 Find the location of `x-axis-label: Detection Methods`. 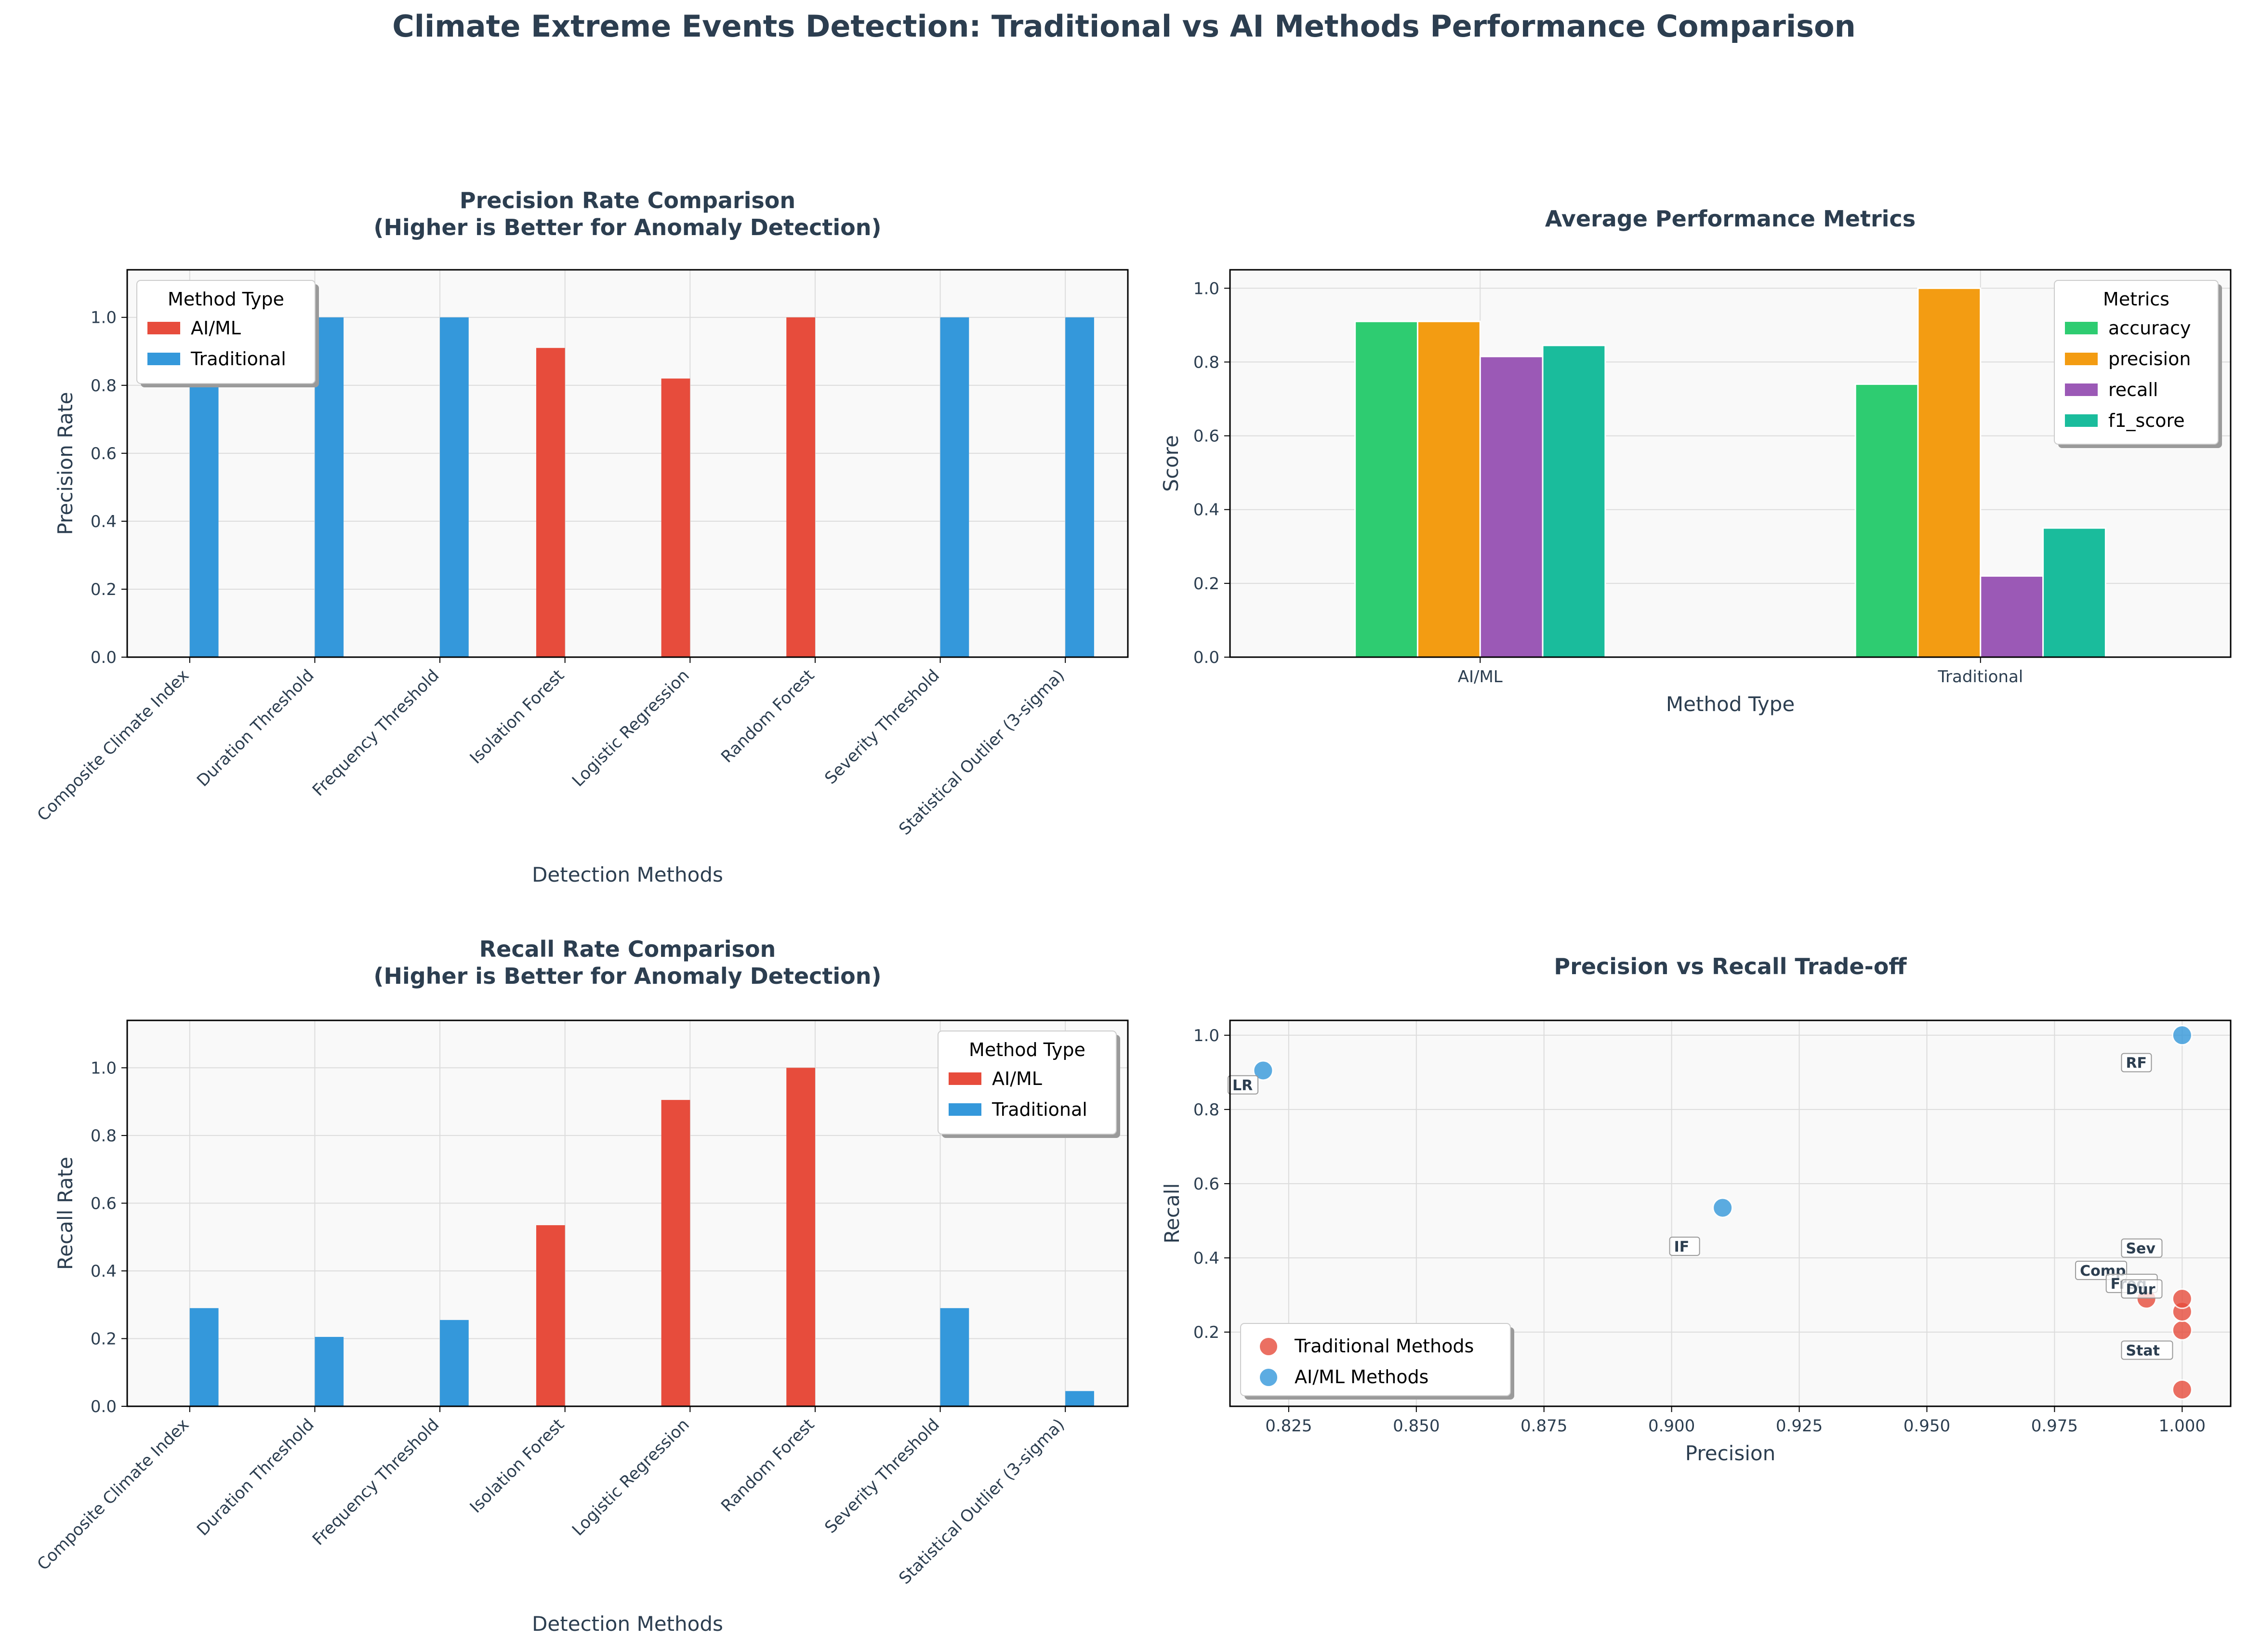

x-axis-label: Detection Methods is located at coordinates (627, 1624).